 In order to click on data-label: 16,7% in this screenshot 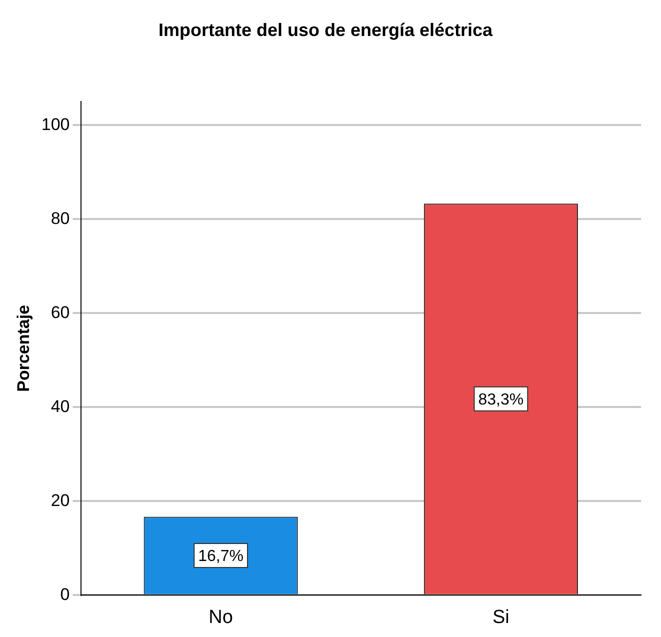, I will do `click(221, 556)`.